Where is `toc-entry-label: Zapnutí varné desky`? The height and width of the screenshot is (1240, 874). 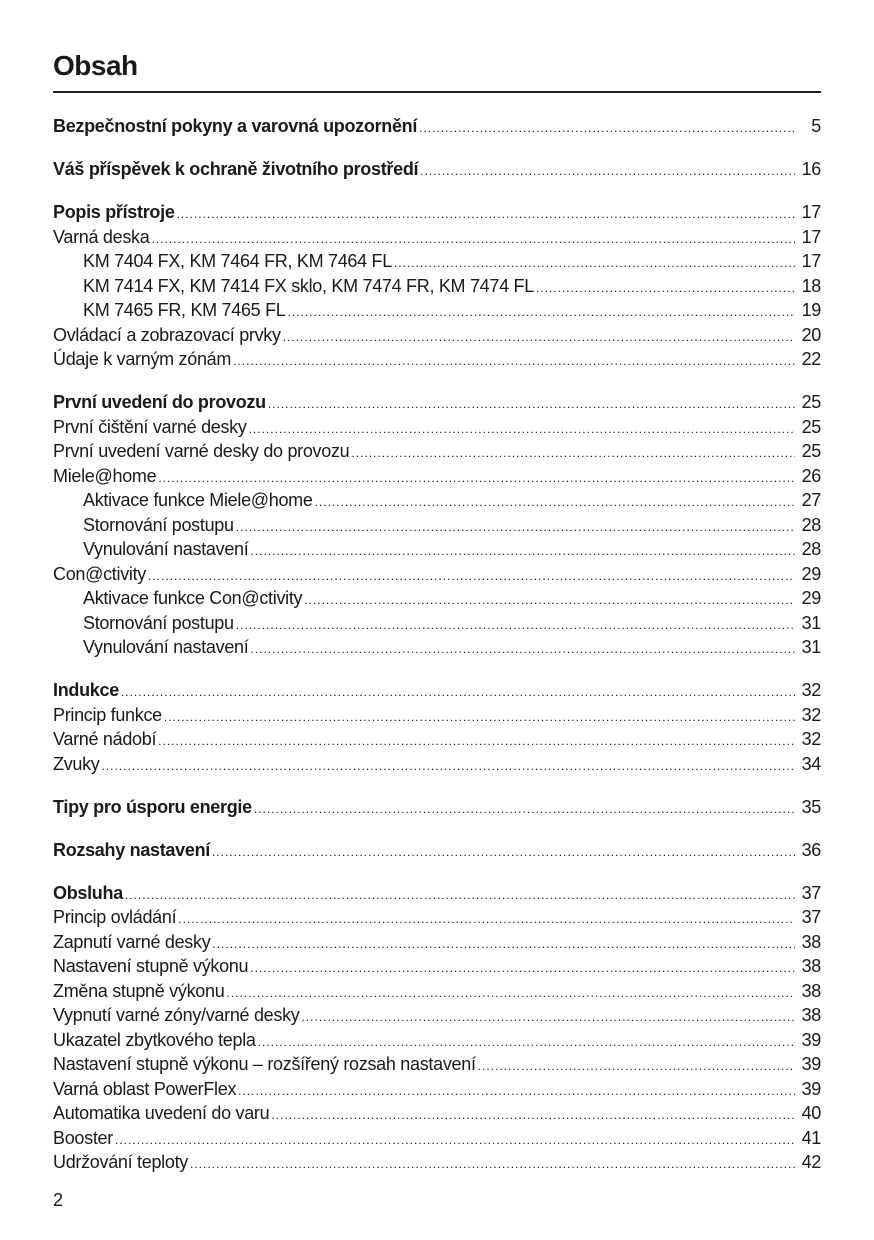 toc-entry-label: Zapnutí varné desky is located at coordinates (132, 941).